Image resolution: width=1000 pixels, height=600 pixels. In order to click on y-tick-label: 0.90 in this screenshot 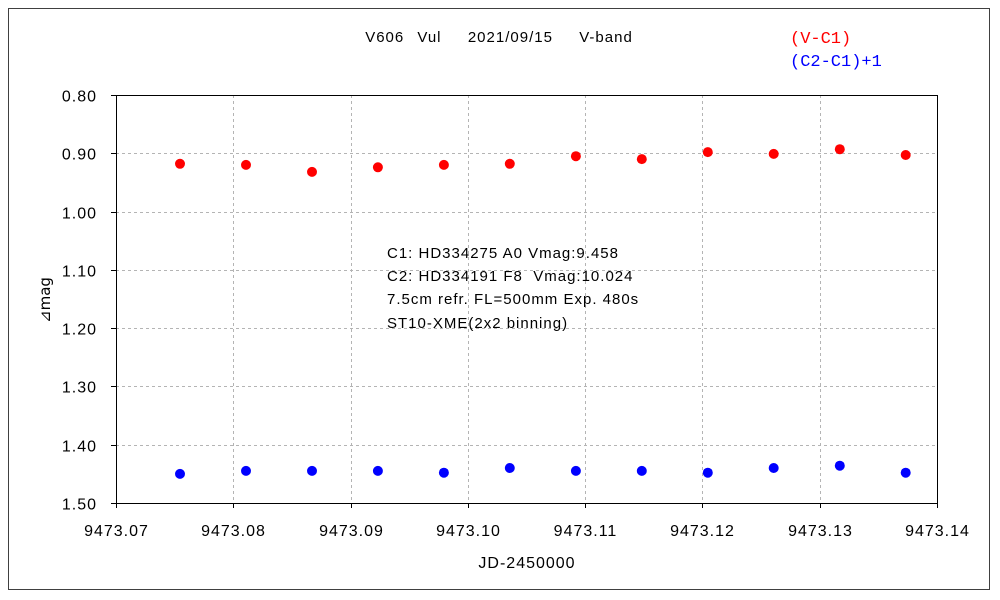, I will do `click(79, 155)`.